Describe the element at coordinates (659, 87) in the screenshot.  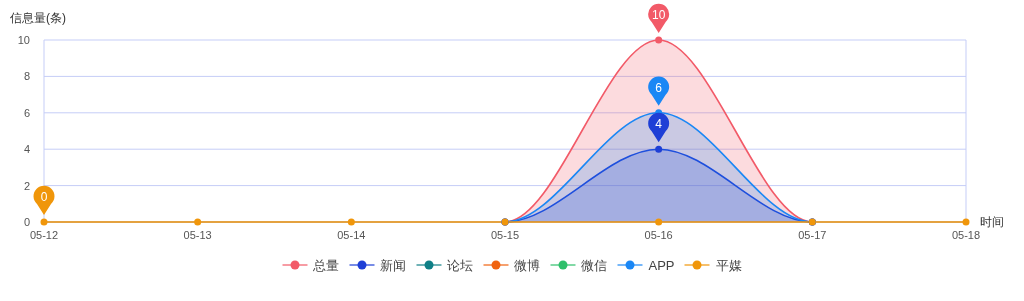
I see `data-label: 6` at that location.